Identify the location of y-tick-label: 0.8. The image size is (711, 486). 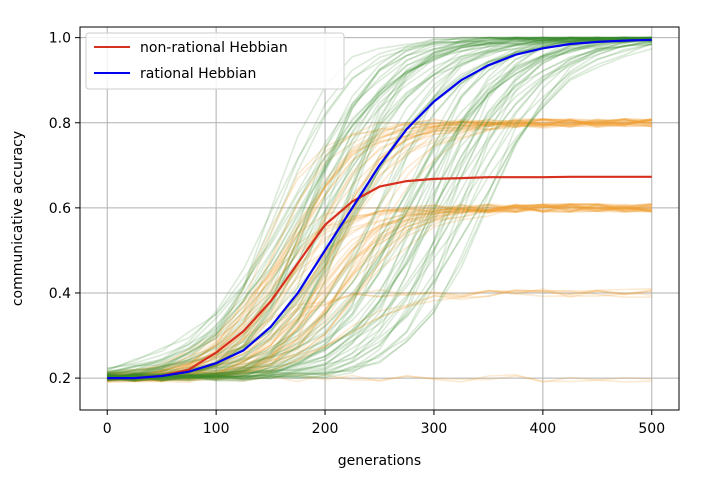
(60, 124).